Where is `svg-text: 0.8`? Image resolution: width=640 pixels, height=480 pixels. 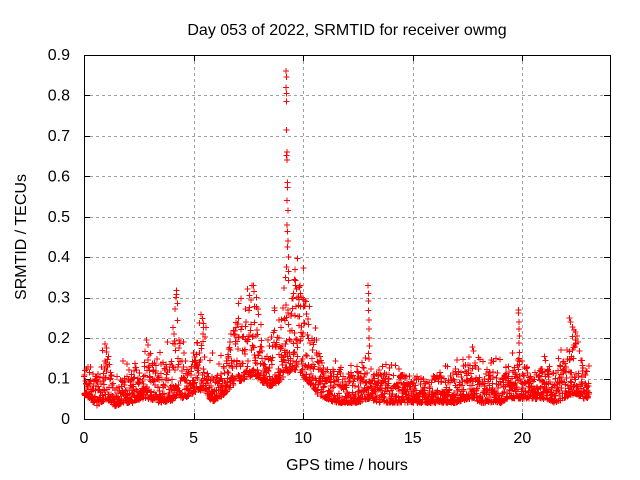
svg-text: 0.8 is located at coordinates (59, 95).